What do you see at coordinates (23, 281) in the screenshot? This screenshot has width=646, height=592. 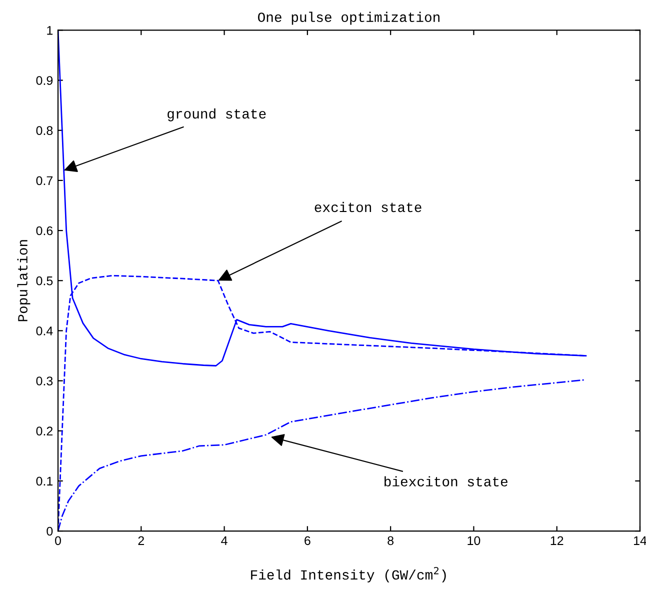 I see `y-axis-title: Population` at bounding box center [23, 281].